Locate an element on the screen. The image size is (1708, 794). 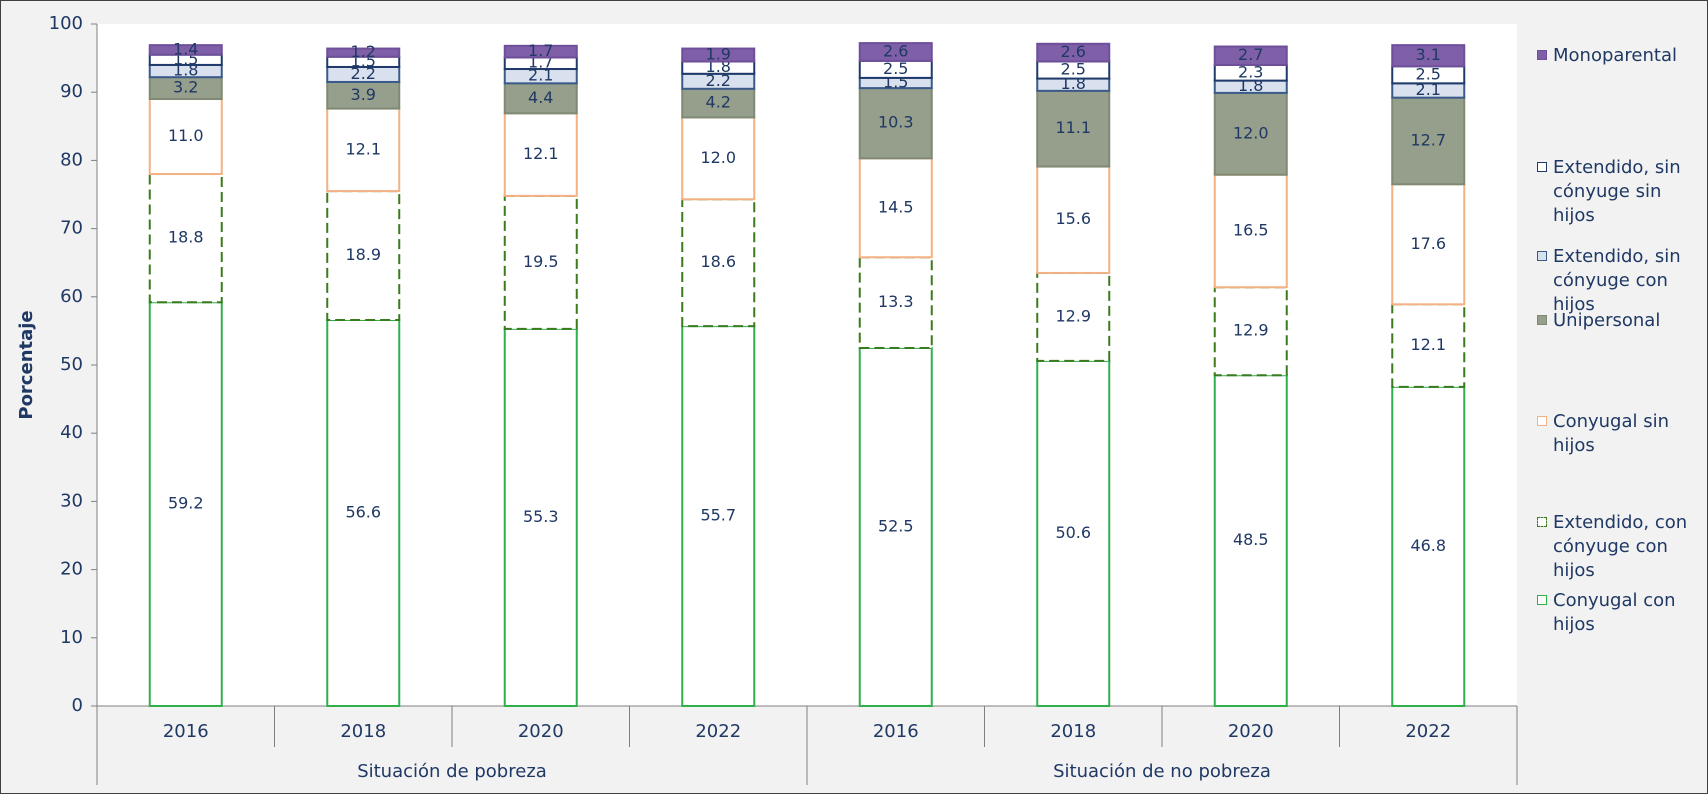
legend-label: Unipersonal is located at coordinates (1607, 320).